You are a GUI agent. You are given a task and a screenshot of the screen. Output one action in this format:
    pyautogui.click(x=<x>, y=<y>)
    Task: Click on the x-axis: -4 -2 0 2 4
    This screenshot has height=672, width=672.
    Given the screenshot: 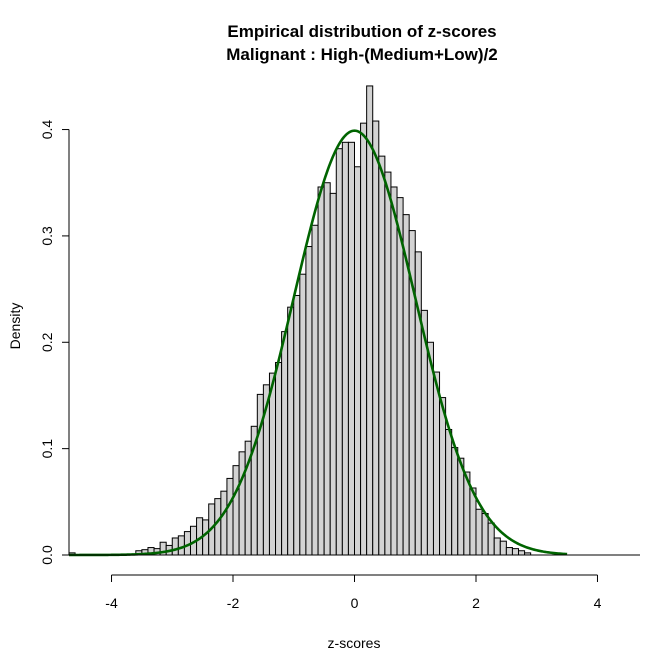 What is the action you would take?
    pyautogui.click(x=354, y=582)
    